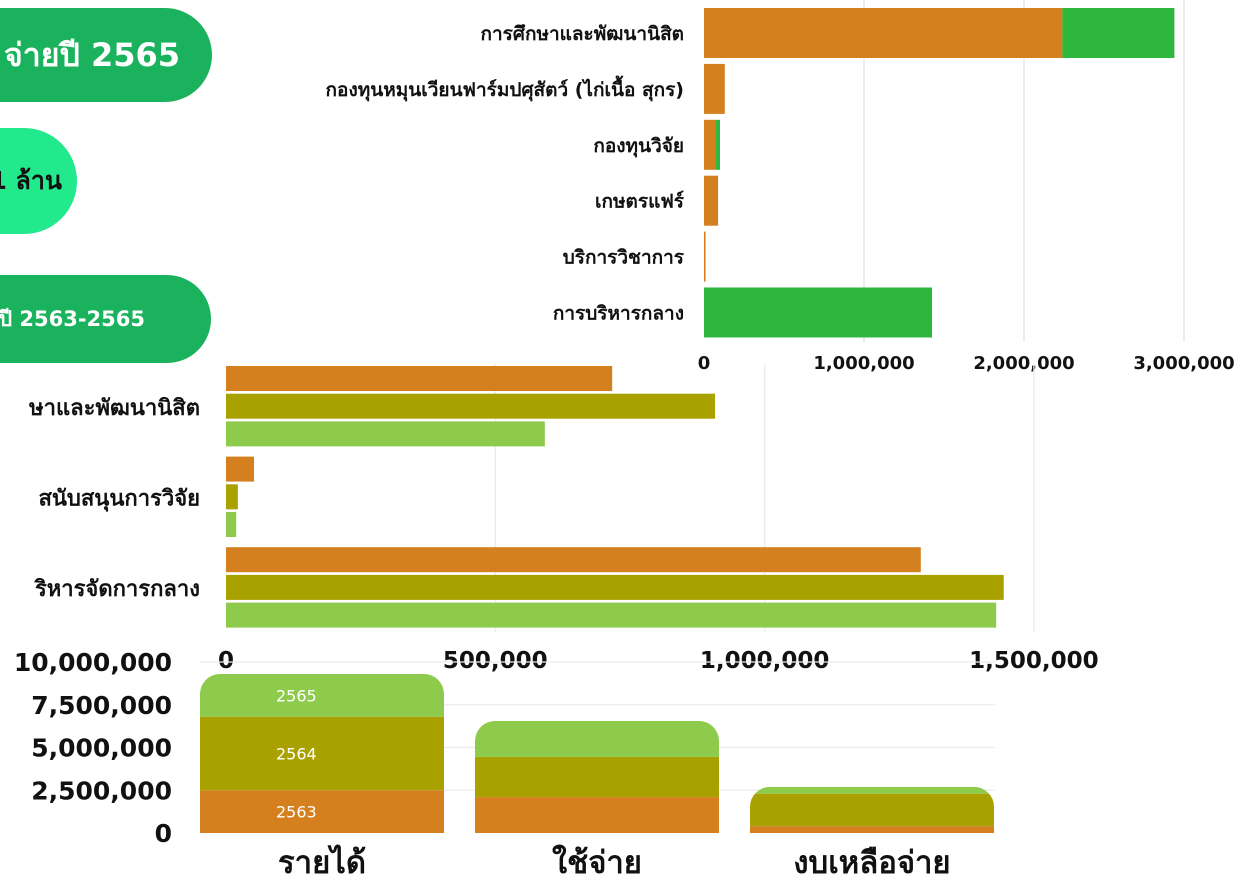 Image resolution: width=1241 pixels, height=885 pixels. I want to click on series-label: 2565, so click(296, 695).